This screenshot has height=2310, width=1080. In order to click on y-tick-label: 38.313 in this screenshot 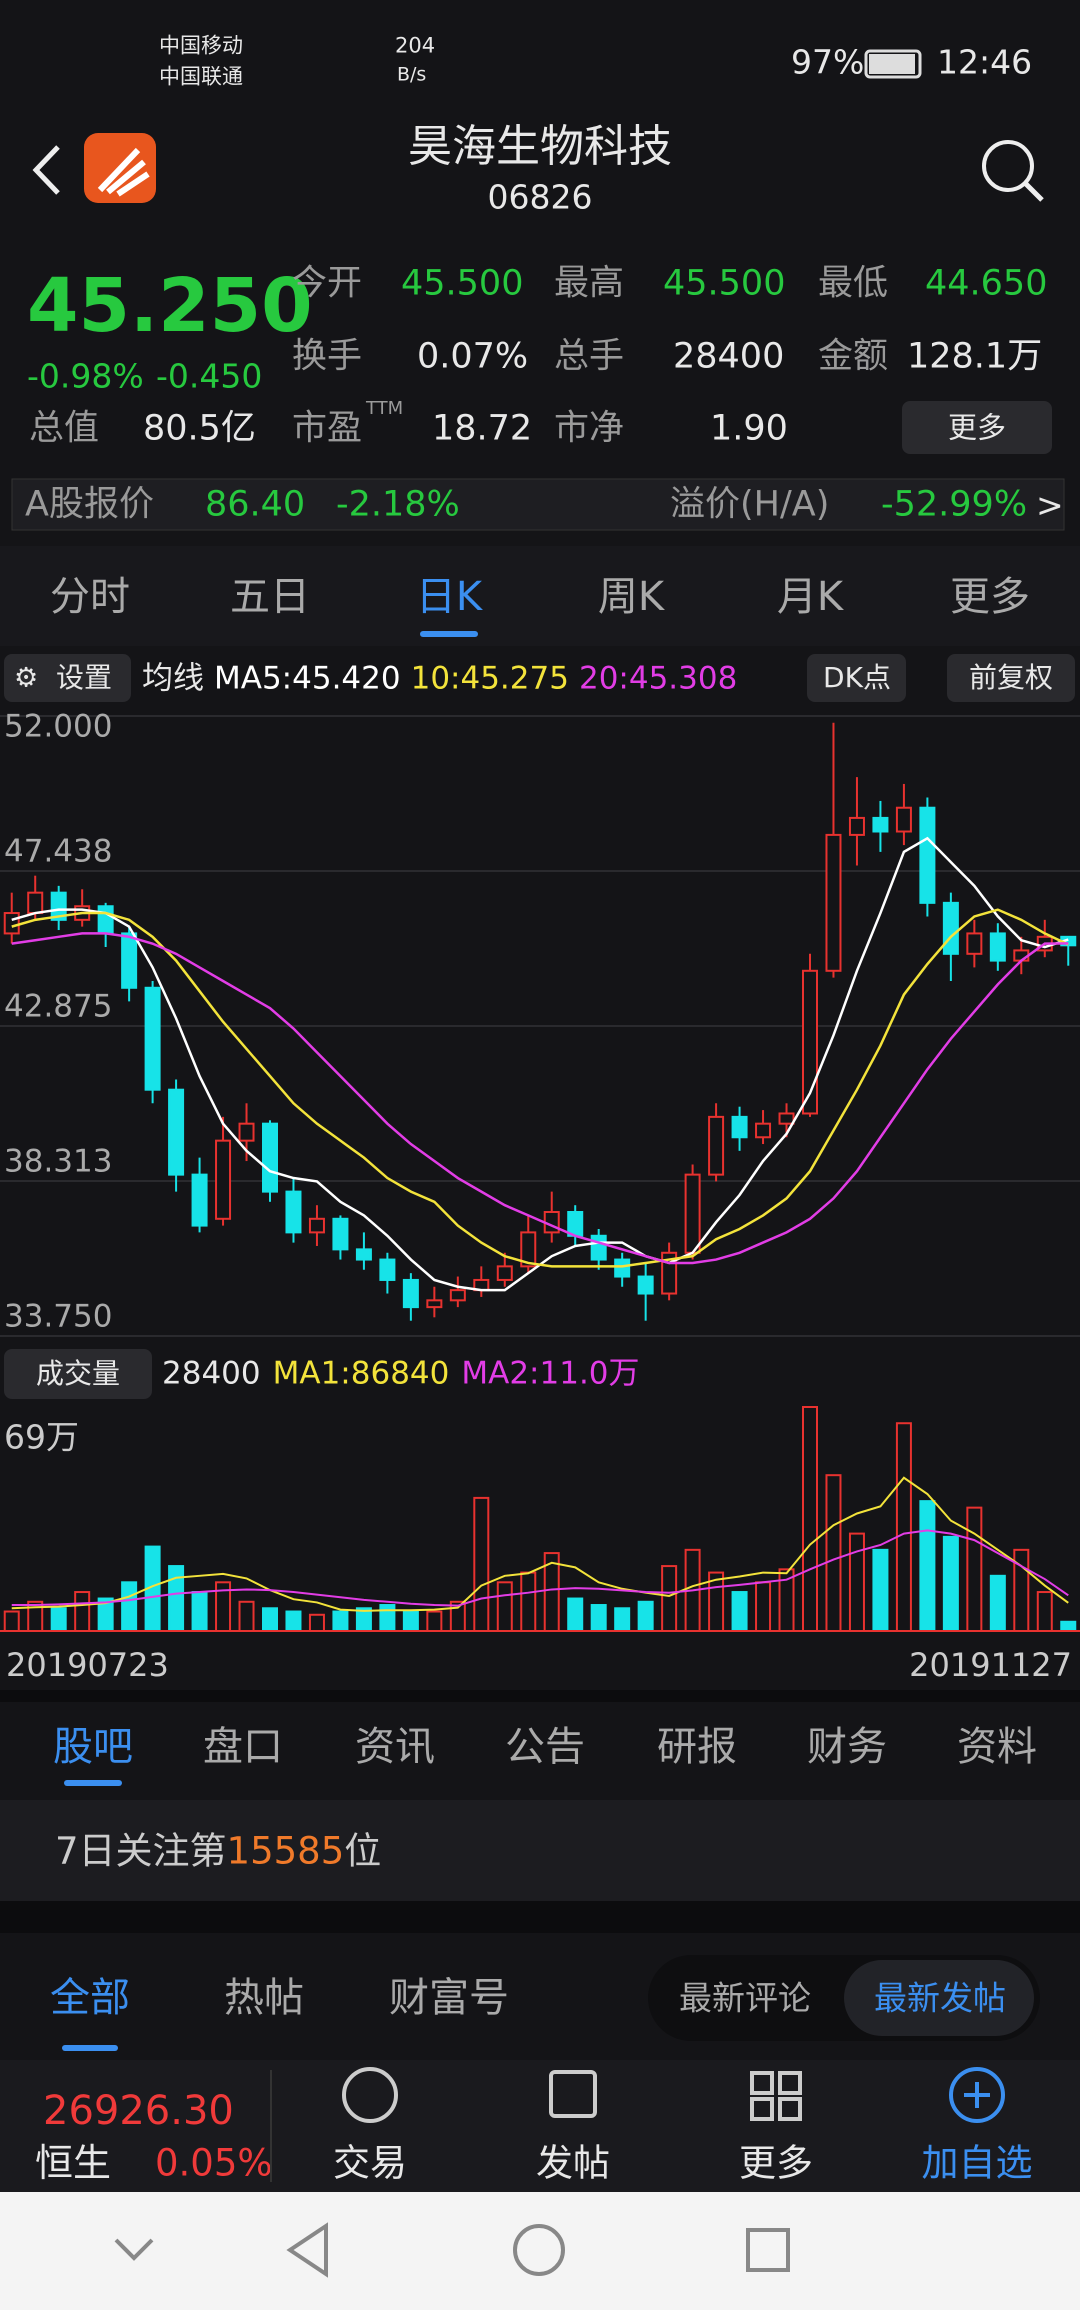, I will do `click(58, 1161)`.